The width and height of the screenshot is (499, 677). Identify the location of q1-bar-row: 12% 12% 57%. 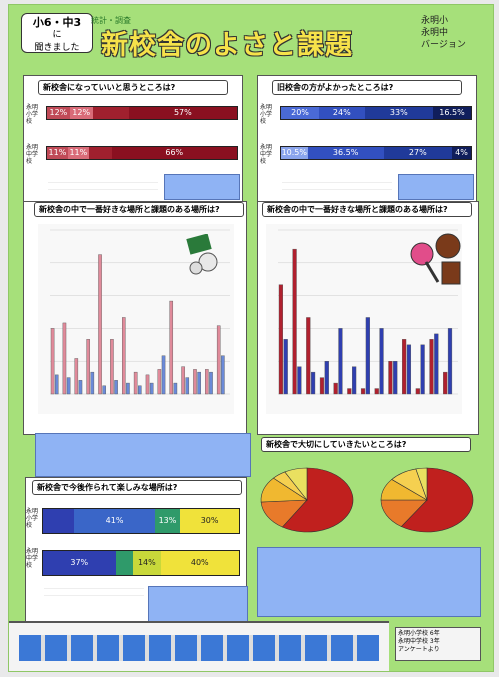
(142, 113).